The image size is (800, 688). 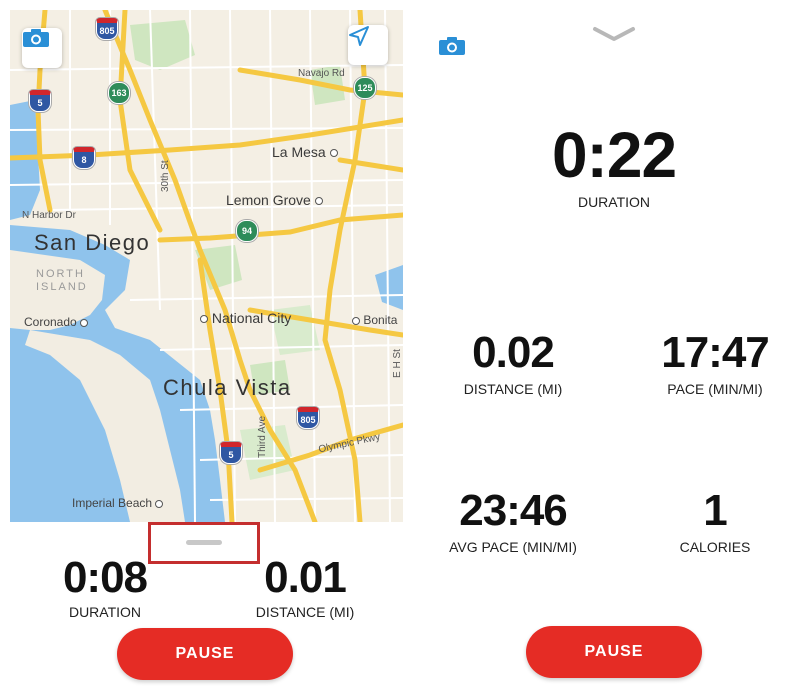 What do you see at coordinates (374, 320) in the screenshot?
I see `map-label-bonita: Bonita` at bounding box center [374, 320].